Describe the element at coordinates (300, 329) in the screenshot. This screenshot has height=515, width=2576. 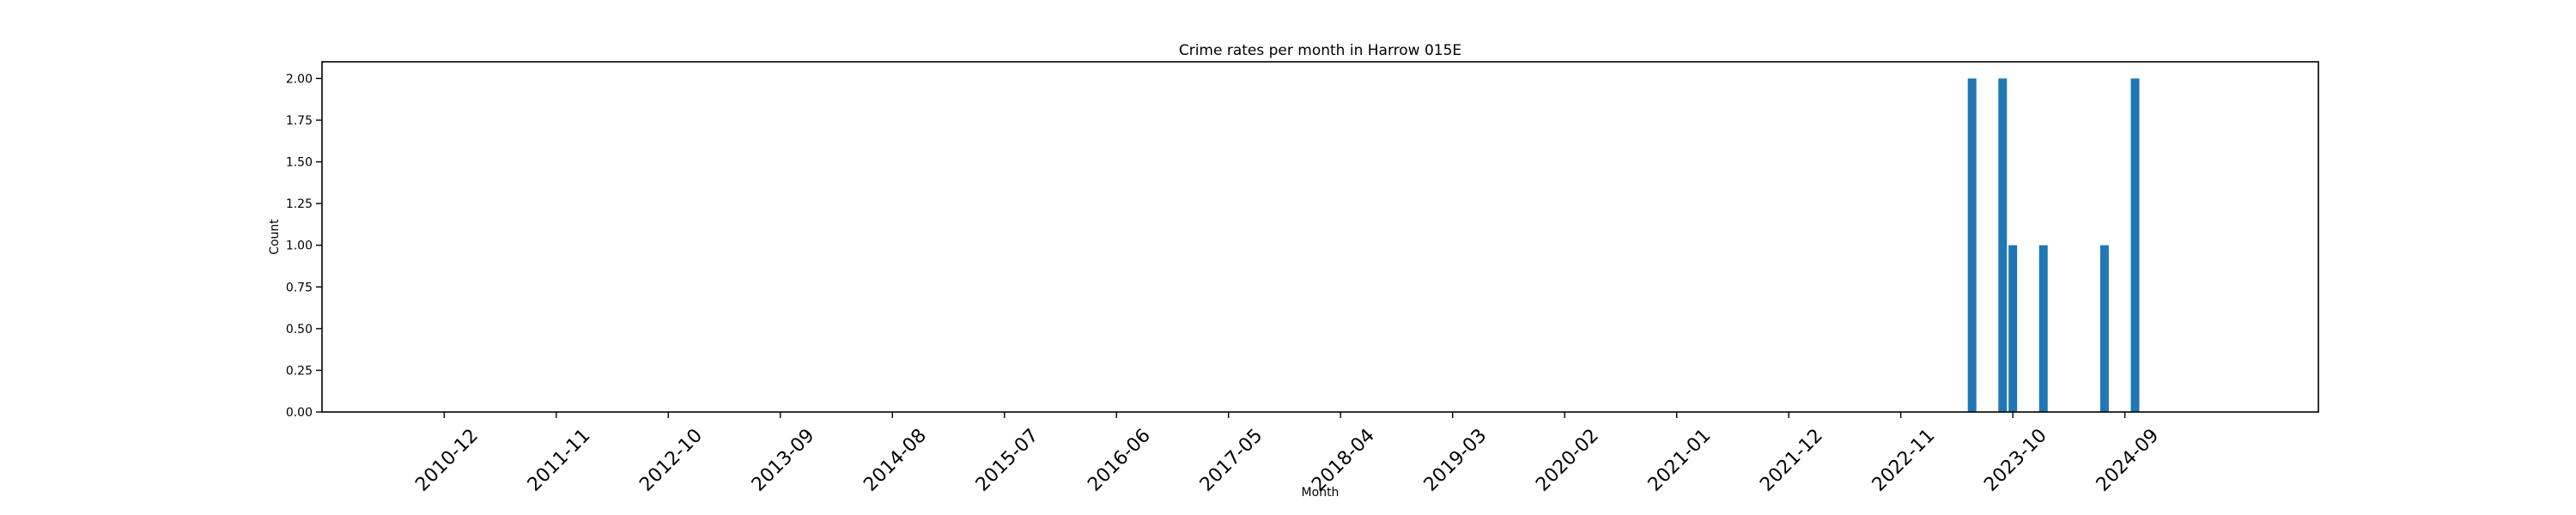
I see `y-tick-label: 0.50` at that location.